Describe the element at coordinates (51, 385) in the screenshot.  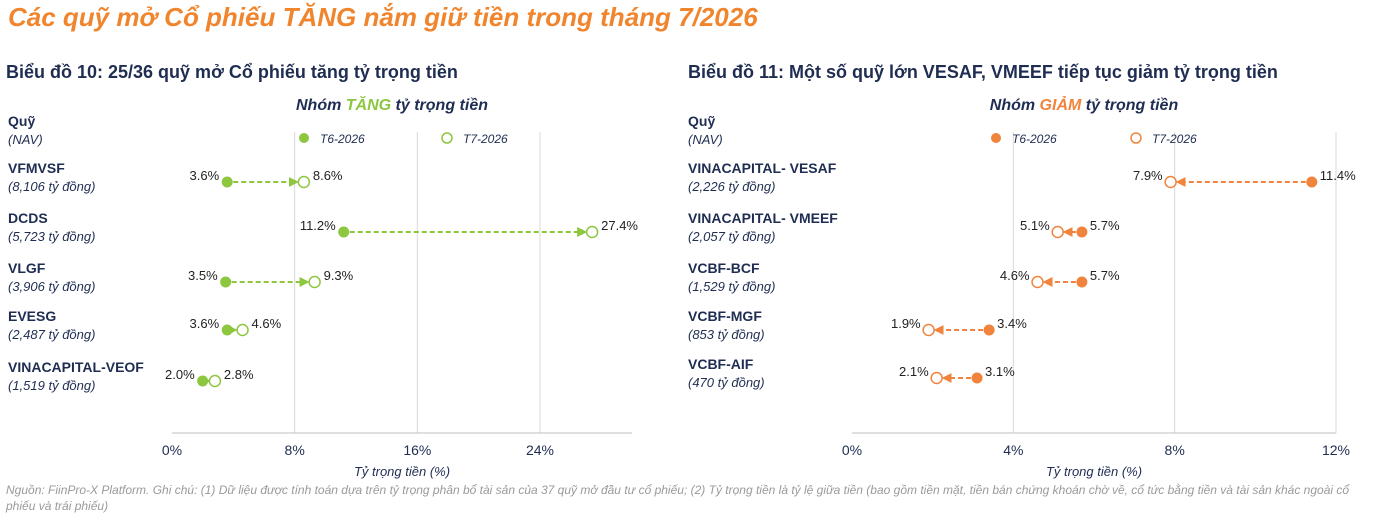
I see `chart10-fund-nav: (1,519 tỷ đồng)` at that location.